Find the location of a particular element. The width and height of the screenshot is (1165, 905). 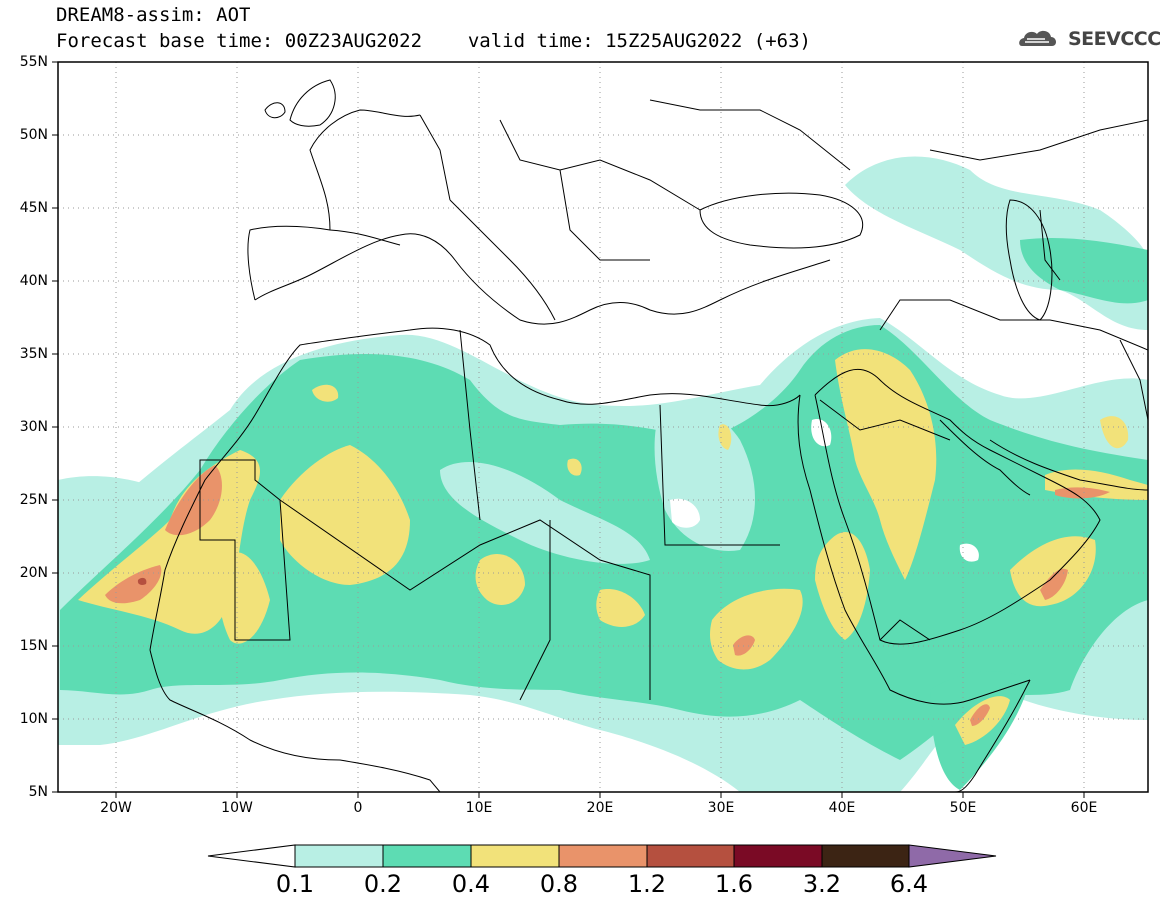

colorbar-level-label: 1.6 is located at coordinates (734, 884).